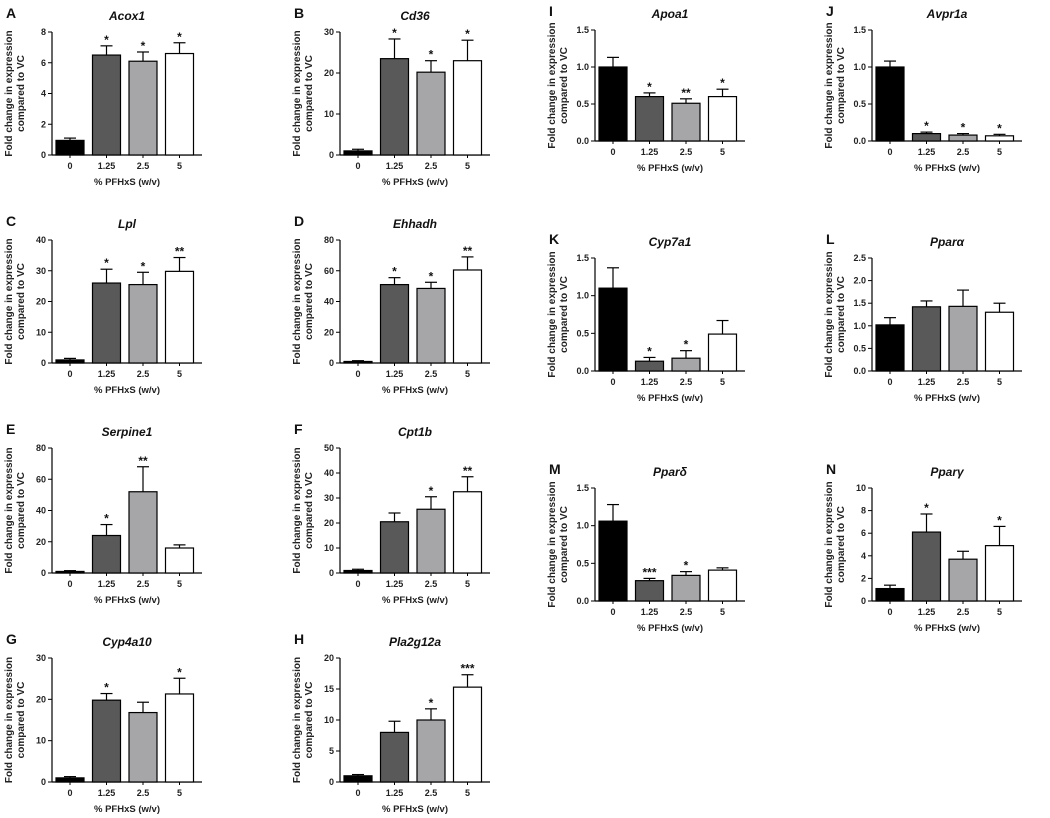  What do you see at coordinates (329, 240) in the screenshot?
I see `y-tick-label: 80` at bounding box center [329, 240].